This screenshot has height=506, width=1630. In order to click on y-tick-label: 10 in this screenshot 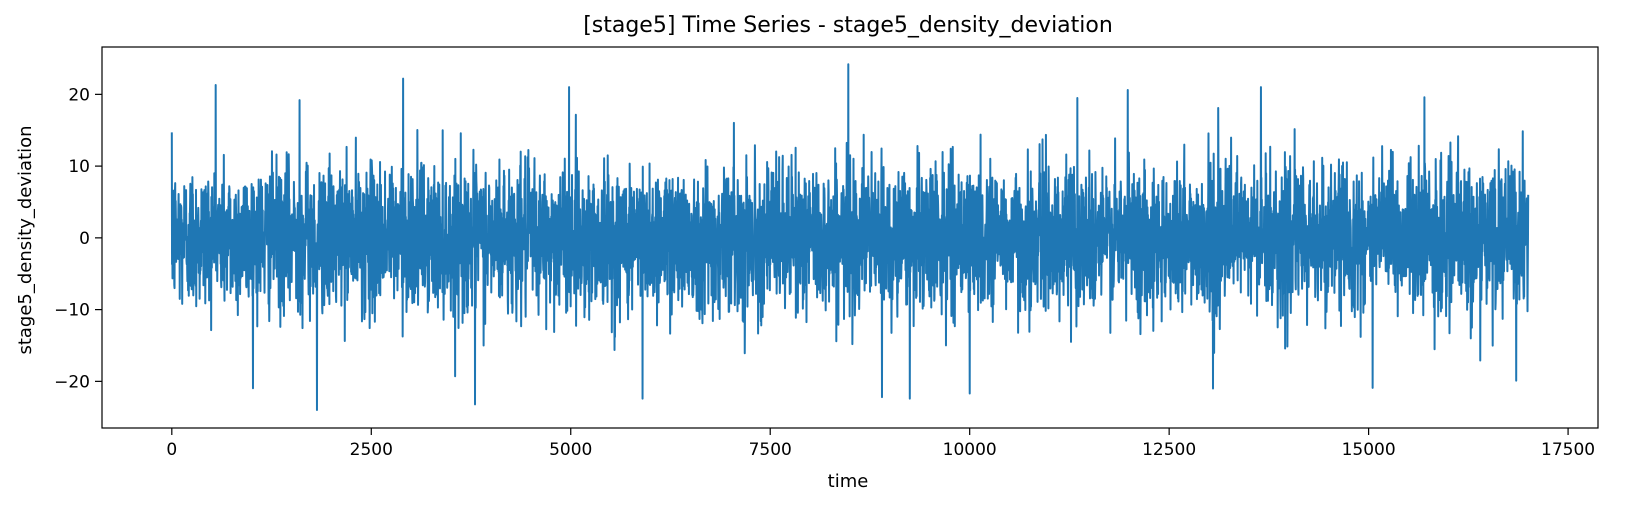, I will do `click(79, 167)`.